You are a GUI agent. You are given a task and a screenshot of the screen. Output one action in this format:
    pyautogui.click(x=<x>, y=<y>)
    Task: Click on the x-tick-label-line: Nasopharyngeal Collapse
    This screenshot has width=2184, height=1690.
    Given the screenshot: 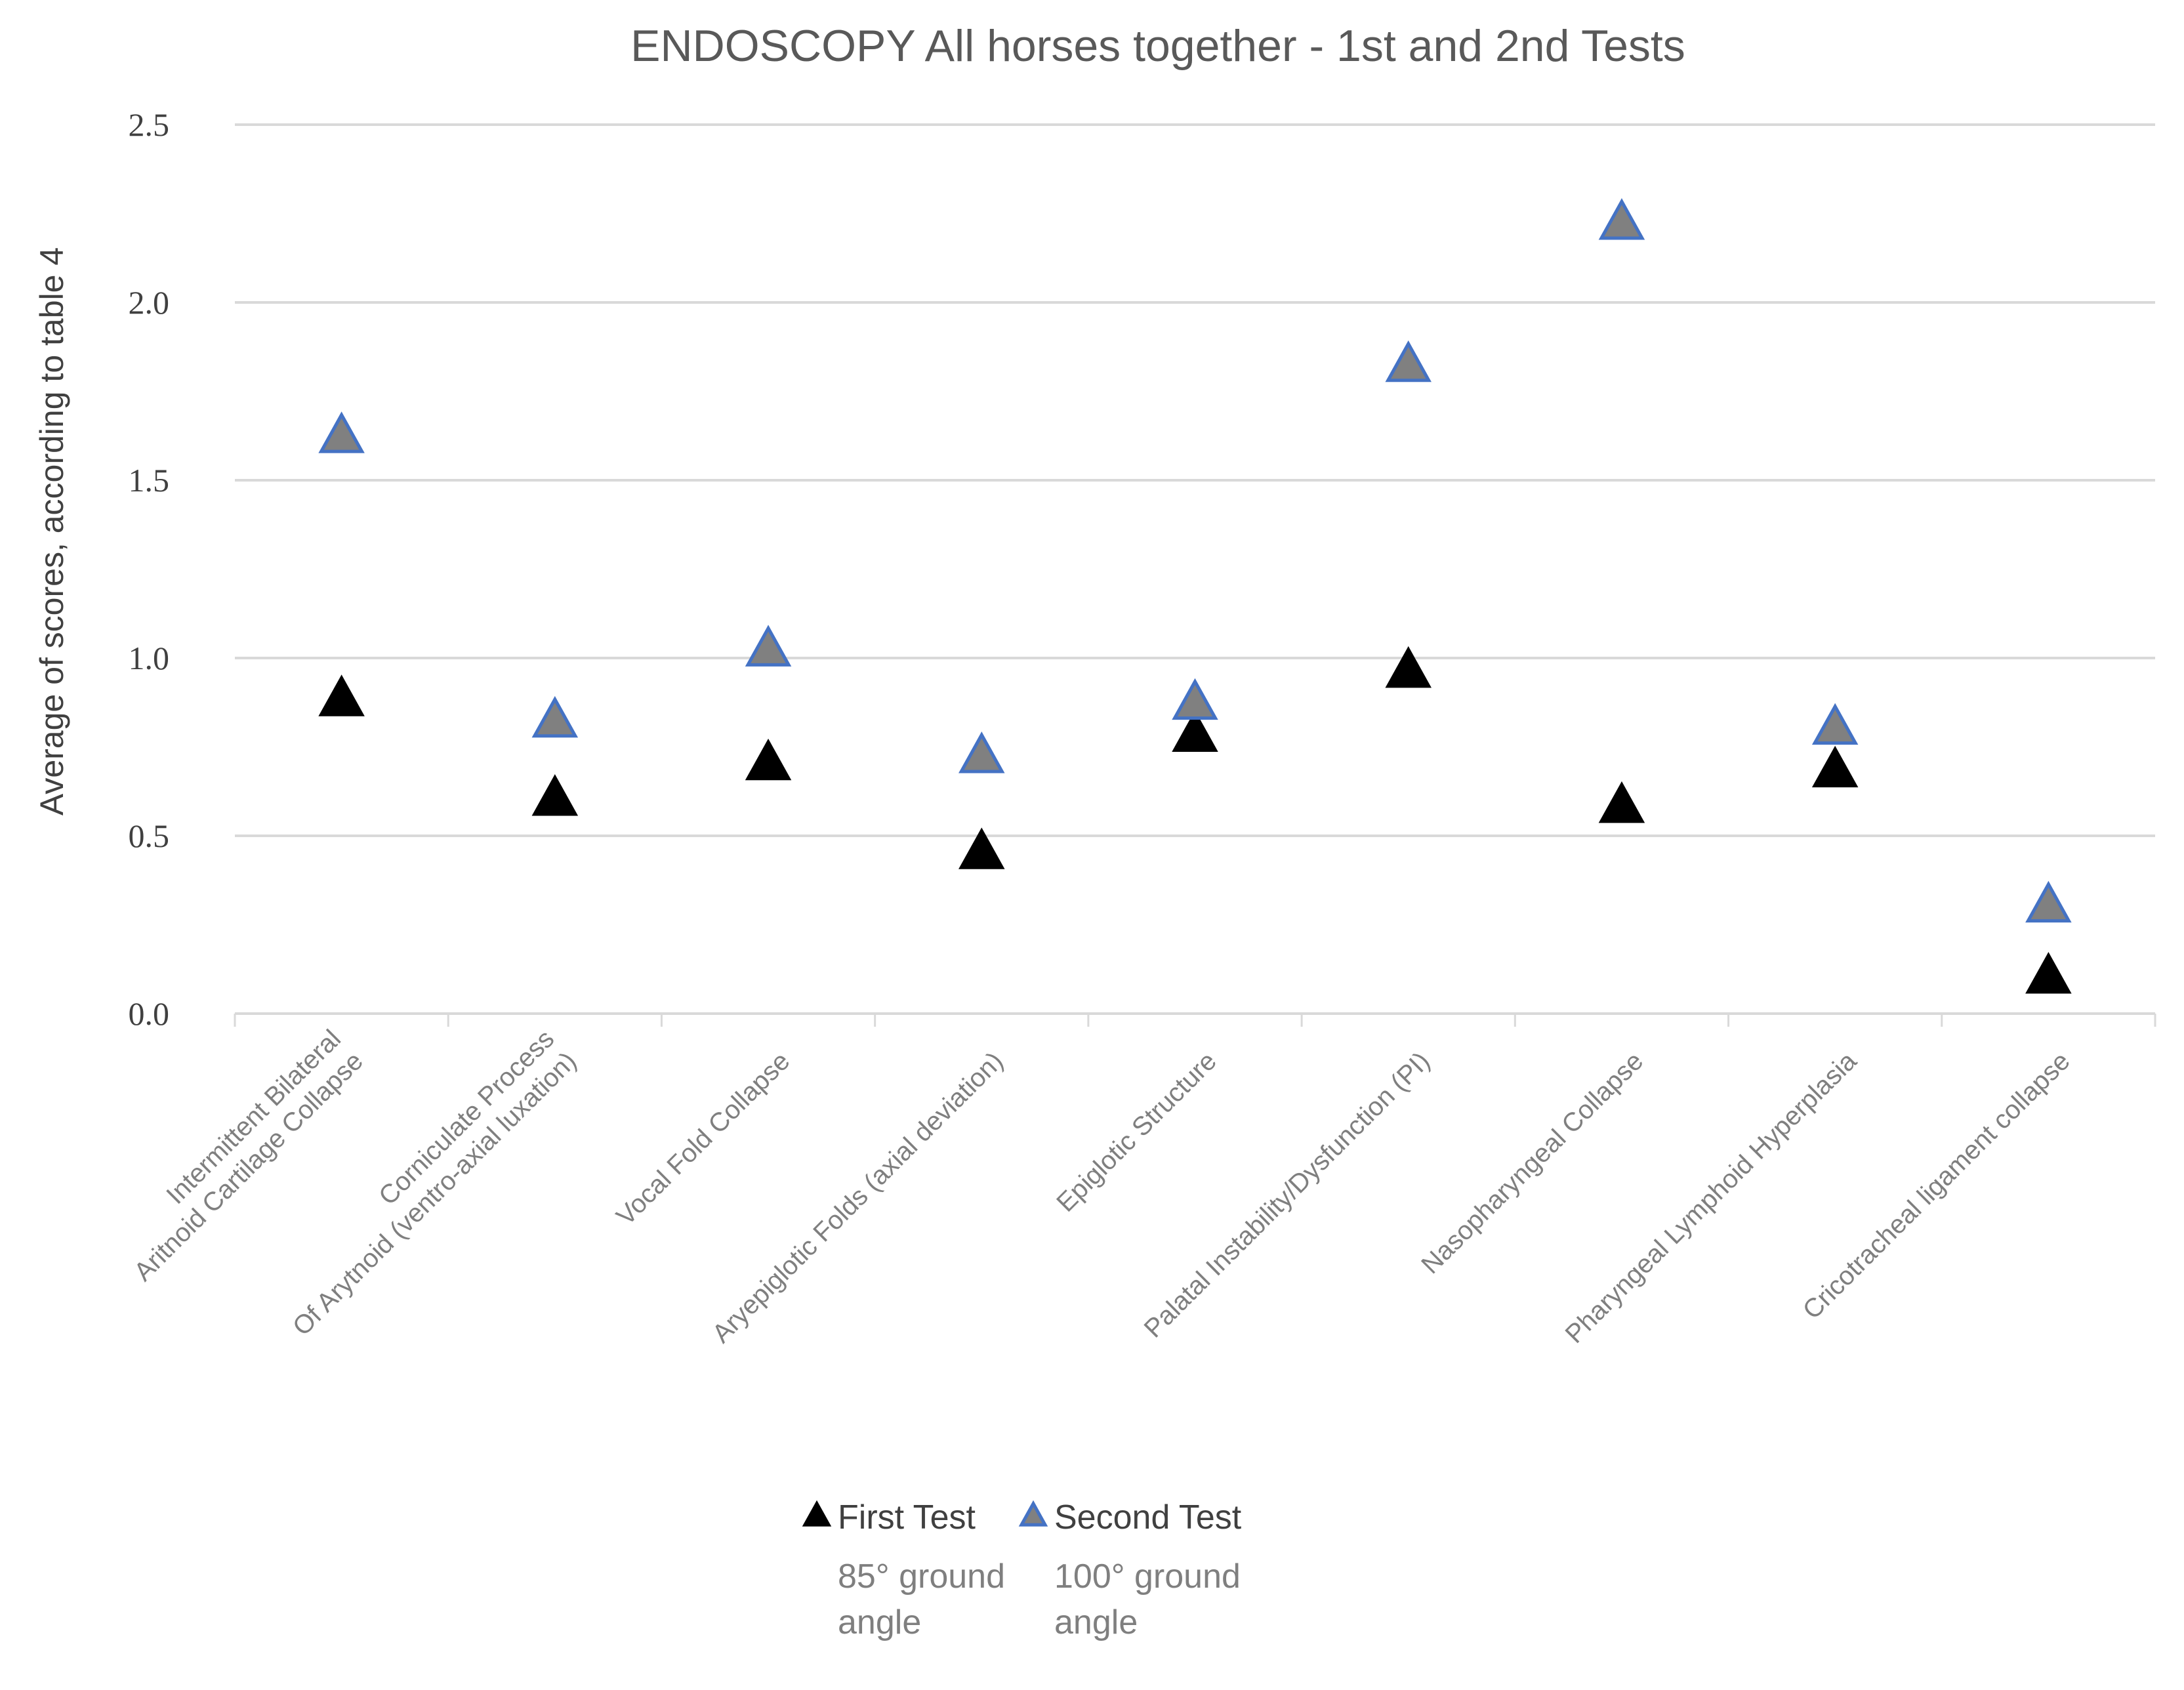 What is the action you would take?
    pyautogui.click(x=1532, y=1162)
    